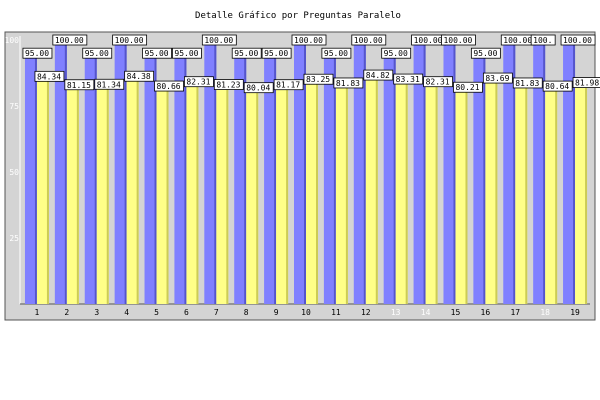 The height and width of the screenshot is (400, 600). I want to click on x-tick-label: 14, so click(426, 312).